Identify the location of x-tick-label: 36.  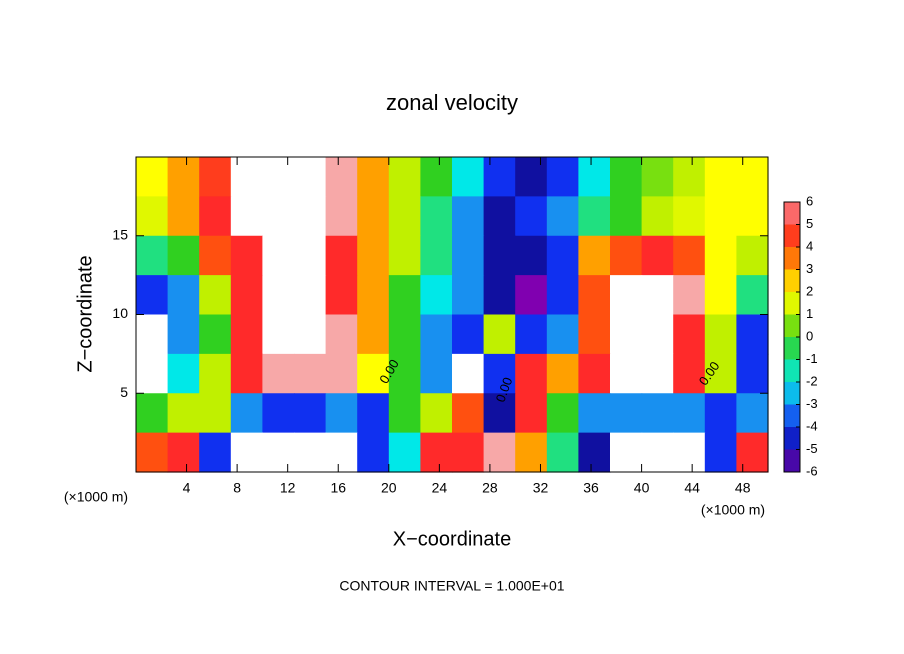
(591, 488).